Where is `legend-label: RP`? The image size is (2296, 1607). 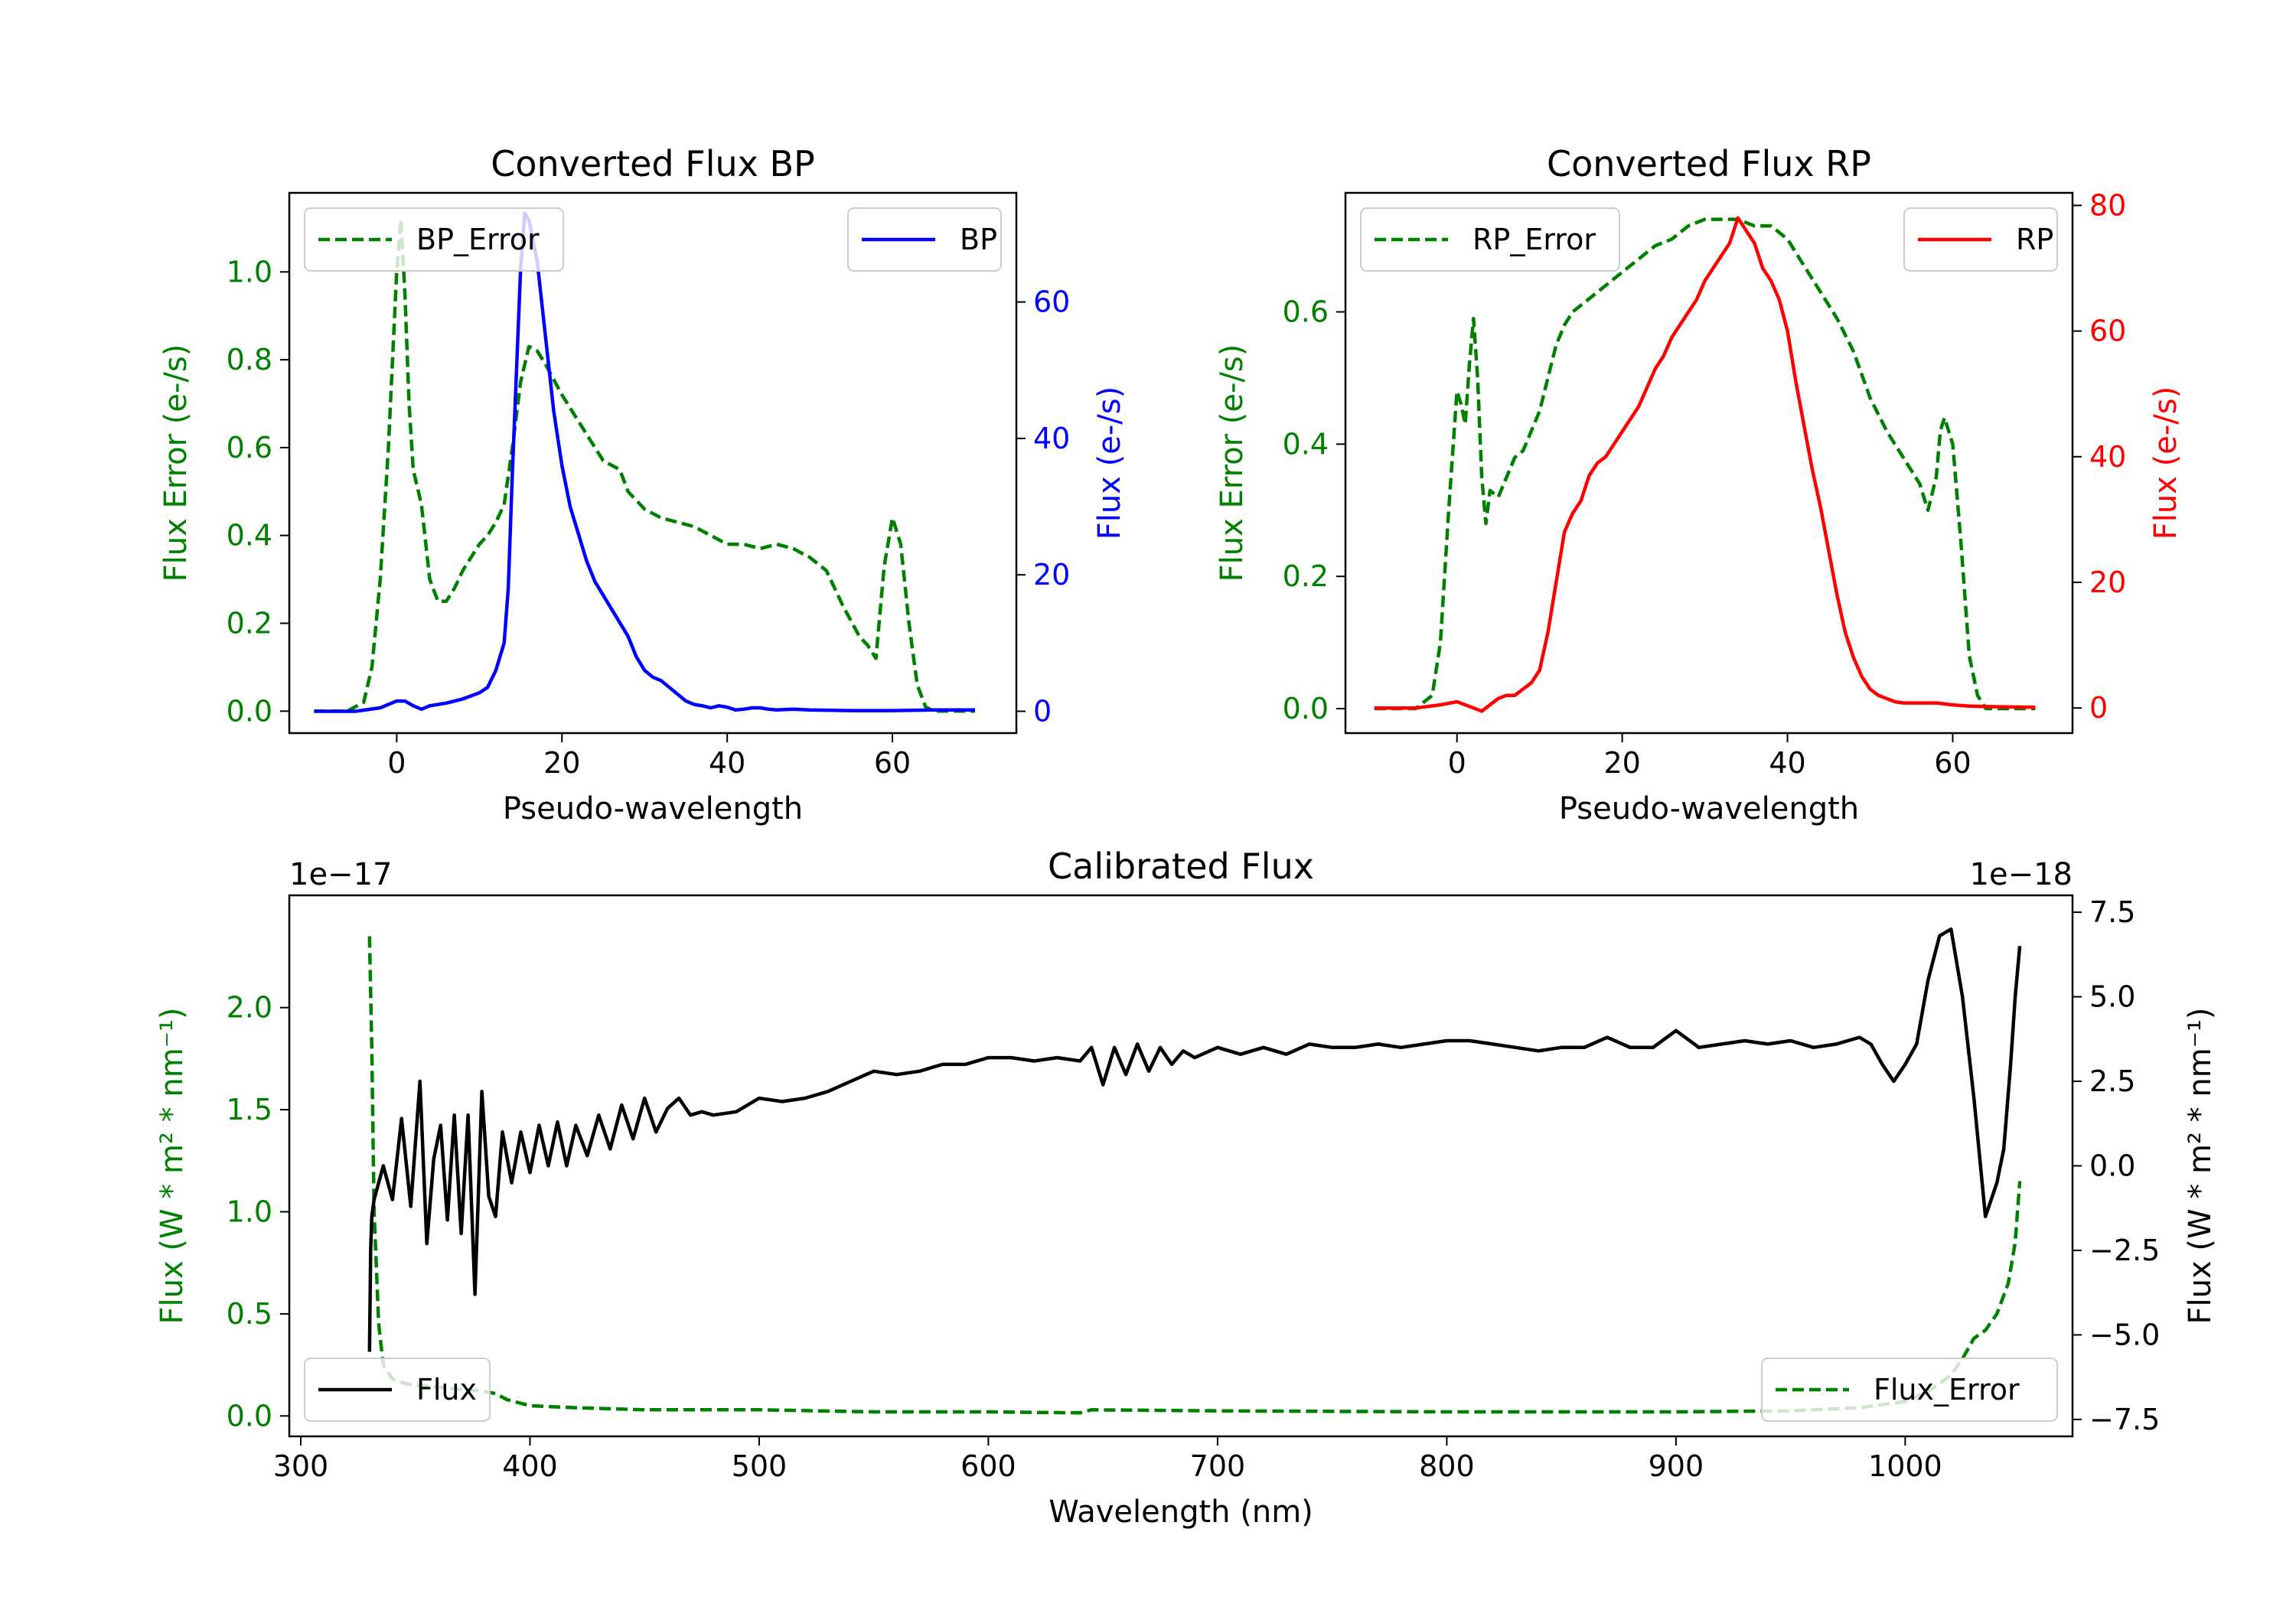
legend-label: RP is located at coordinates (2034, 239).